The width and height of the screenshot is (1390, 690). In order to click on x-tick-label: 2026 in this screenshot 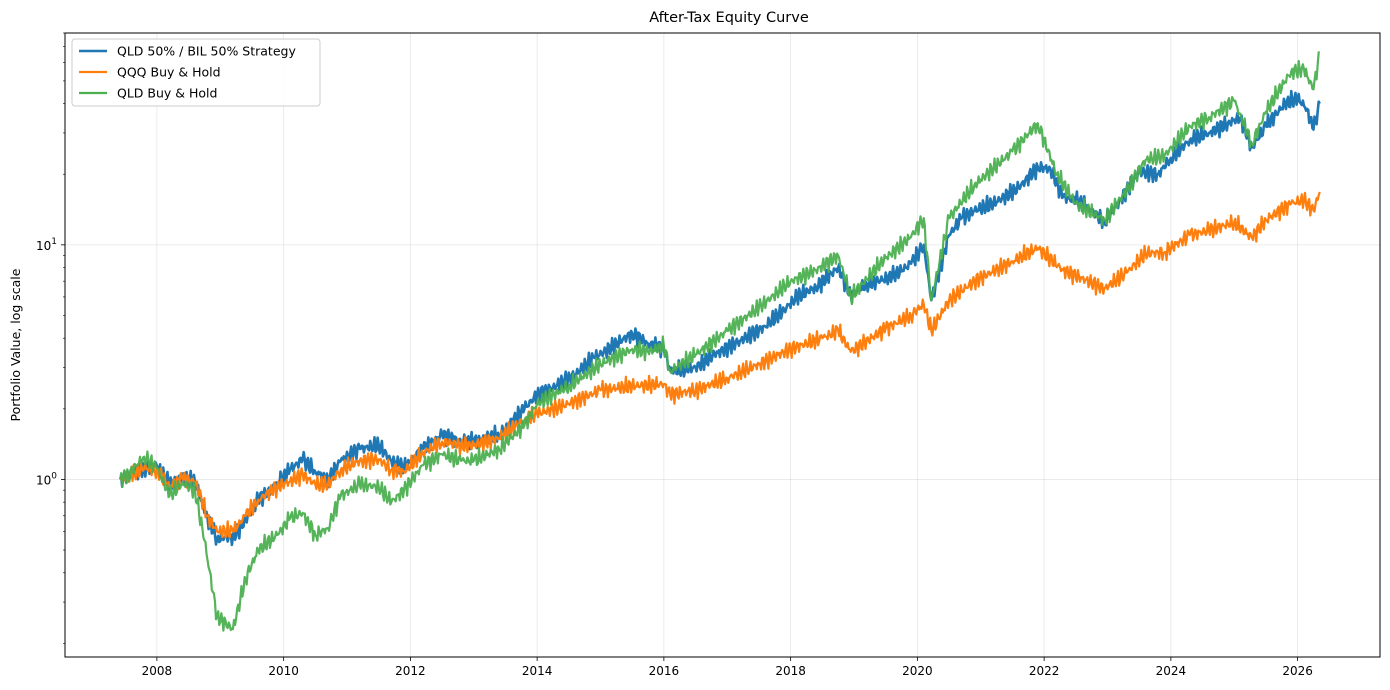, I will do `click(1297, 671)`.